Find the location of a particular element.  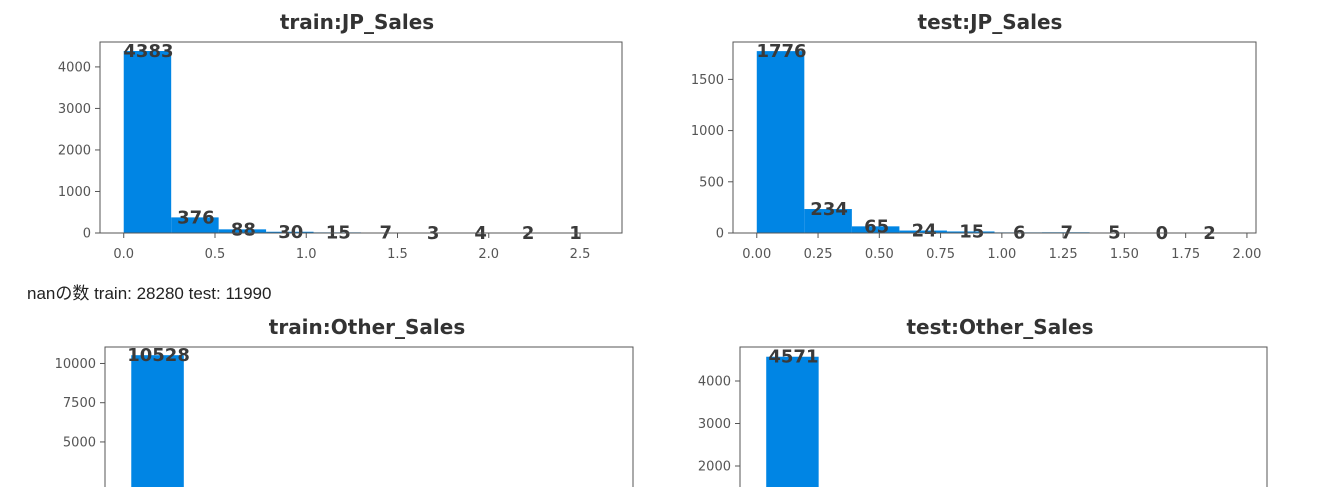

y-tick-label: 7500 is located at coordinates (79, 403).